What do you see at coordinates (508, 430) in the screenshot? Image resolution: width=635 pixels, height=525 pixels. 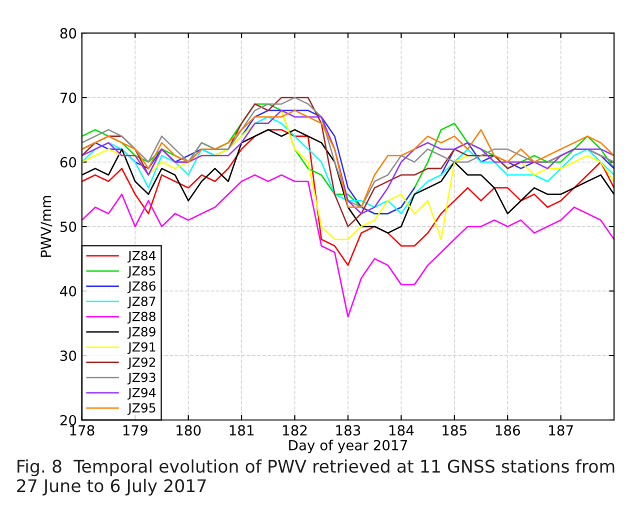 I see `x-tick-label: 186` at bounding box center [508, 430].